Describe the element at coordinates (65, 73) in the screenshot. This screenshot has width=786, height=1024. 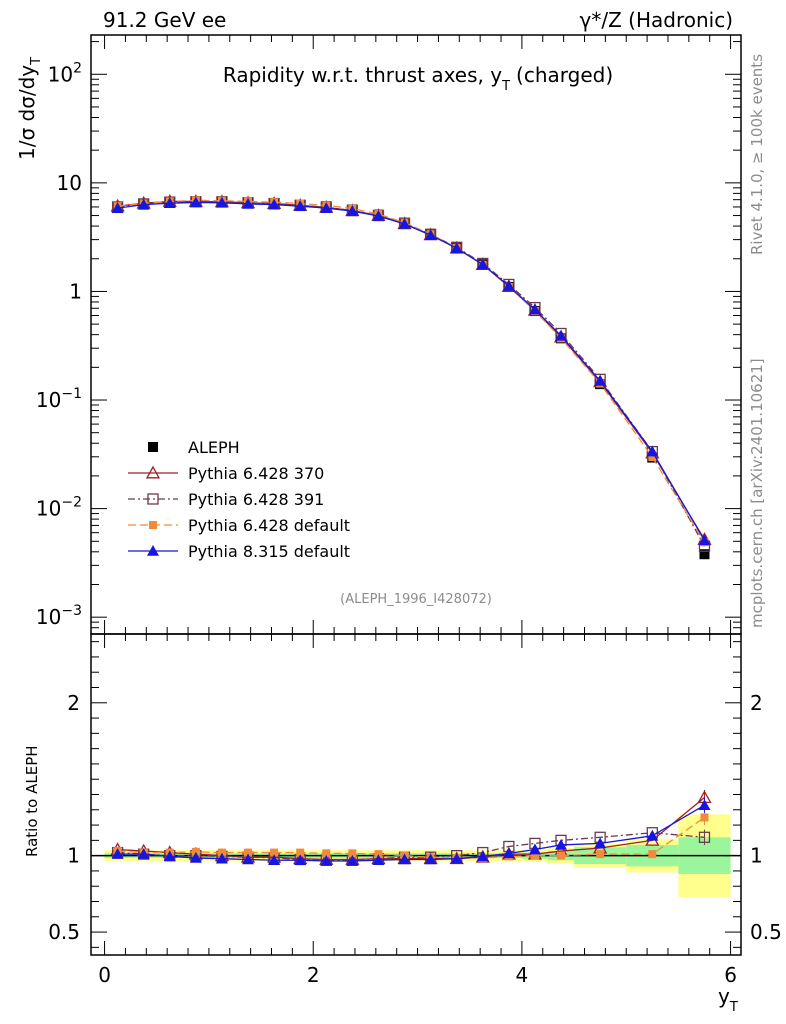
I see `y-tick-label: 10²` at that location.